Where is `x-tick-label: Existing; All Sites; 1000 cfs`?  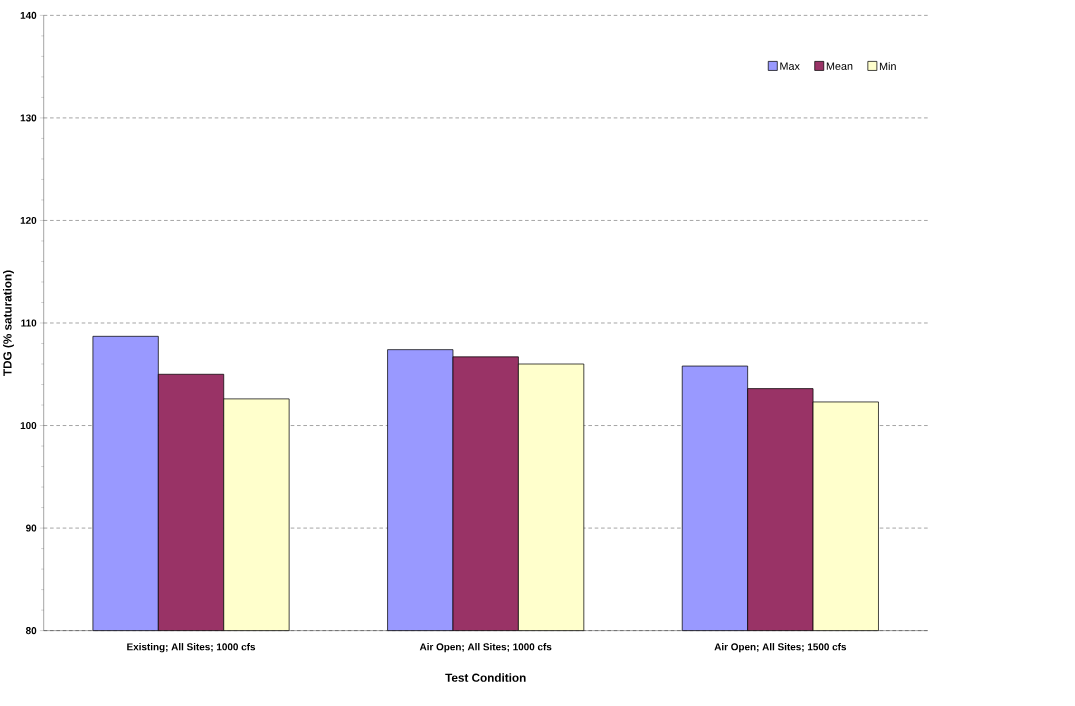
x-tick-label: Existing; All Sites; 1000 cfs is located at coordinates (191, 648).